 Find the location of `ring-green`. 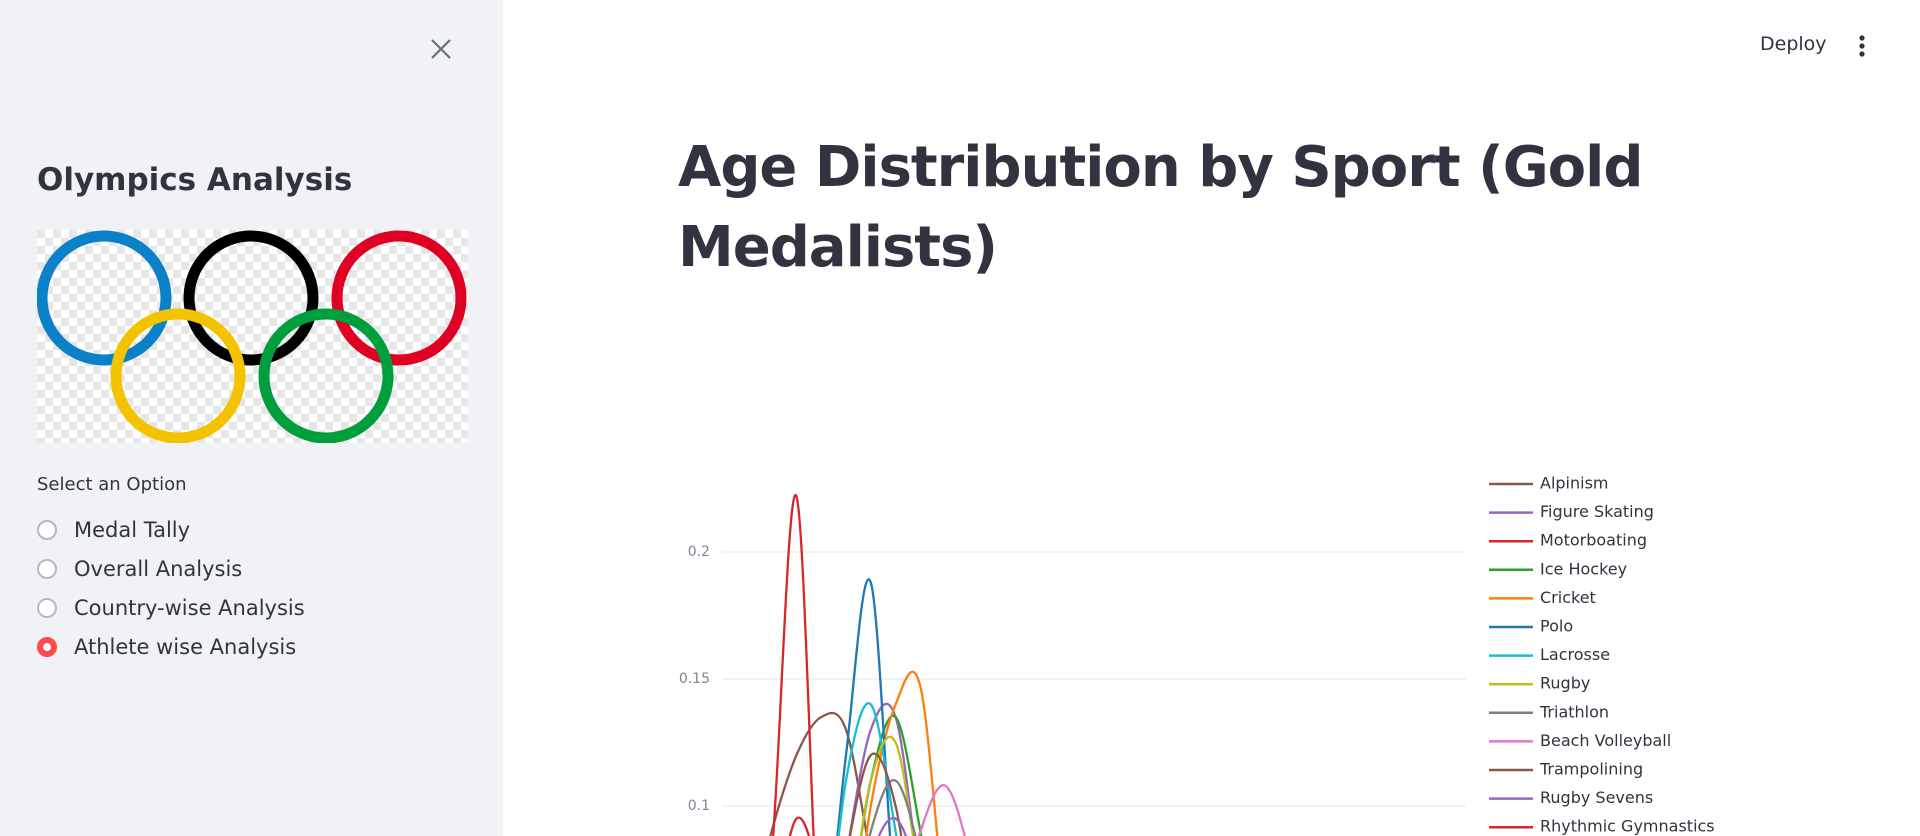

ring-green is located at coordinates (326, 375).